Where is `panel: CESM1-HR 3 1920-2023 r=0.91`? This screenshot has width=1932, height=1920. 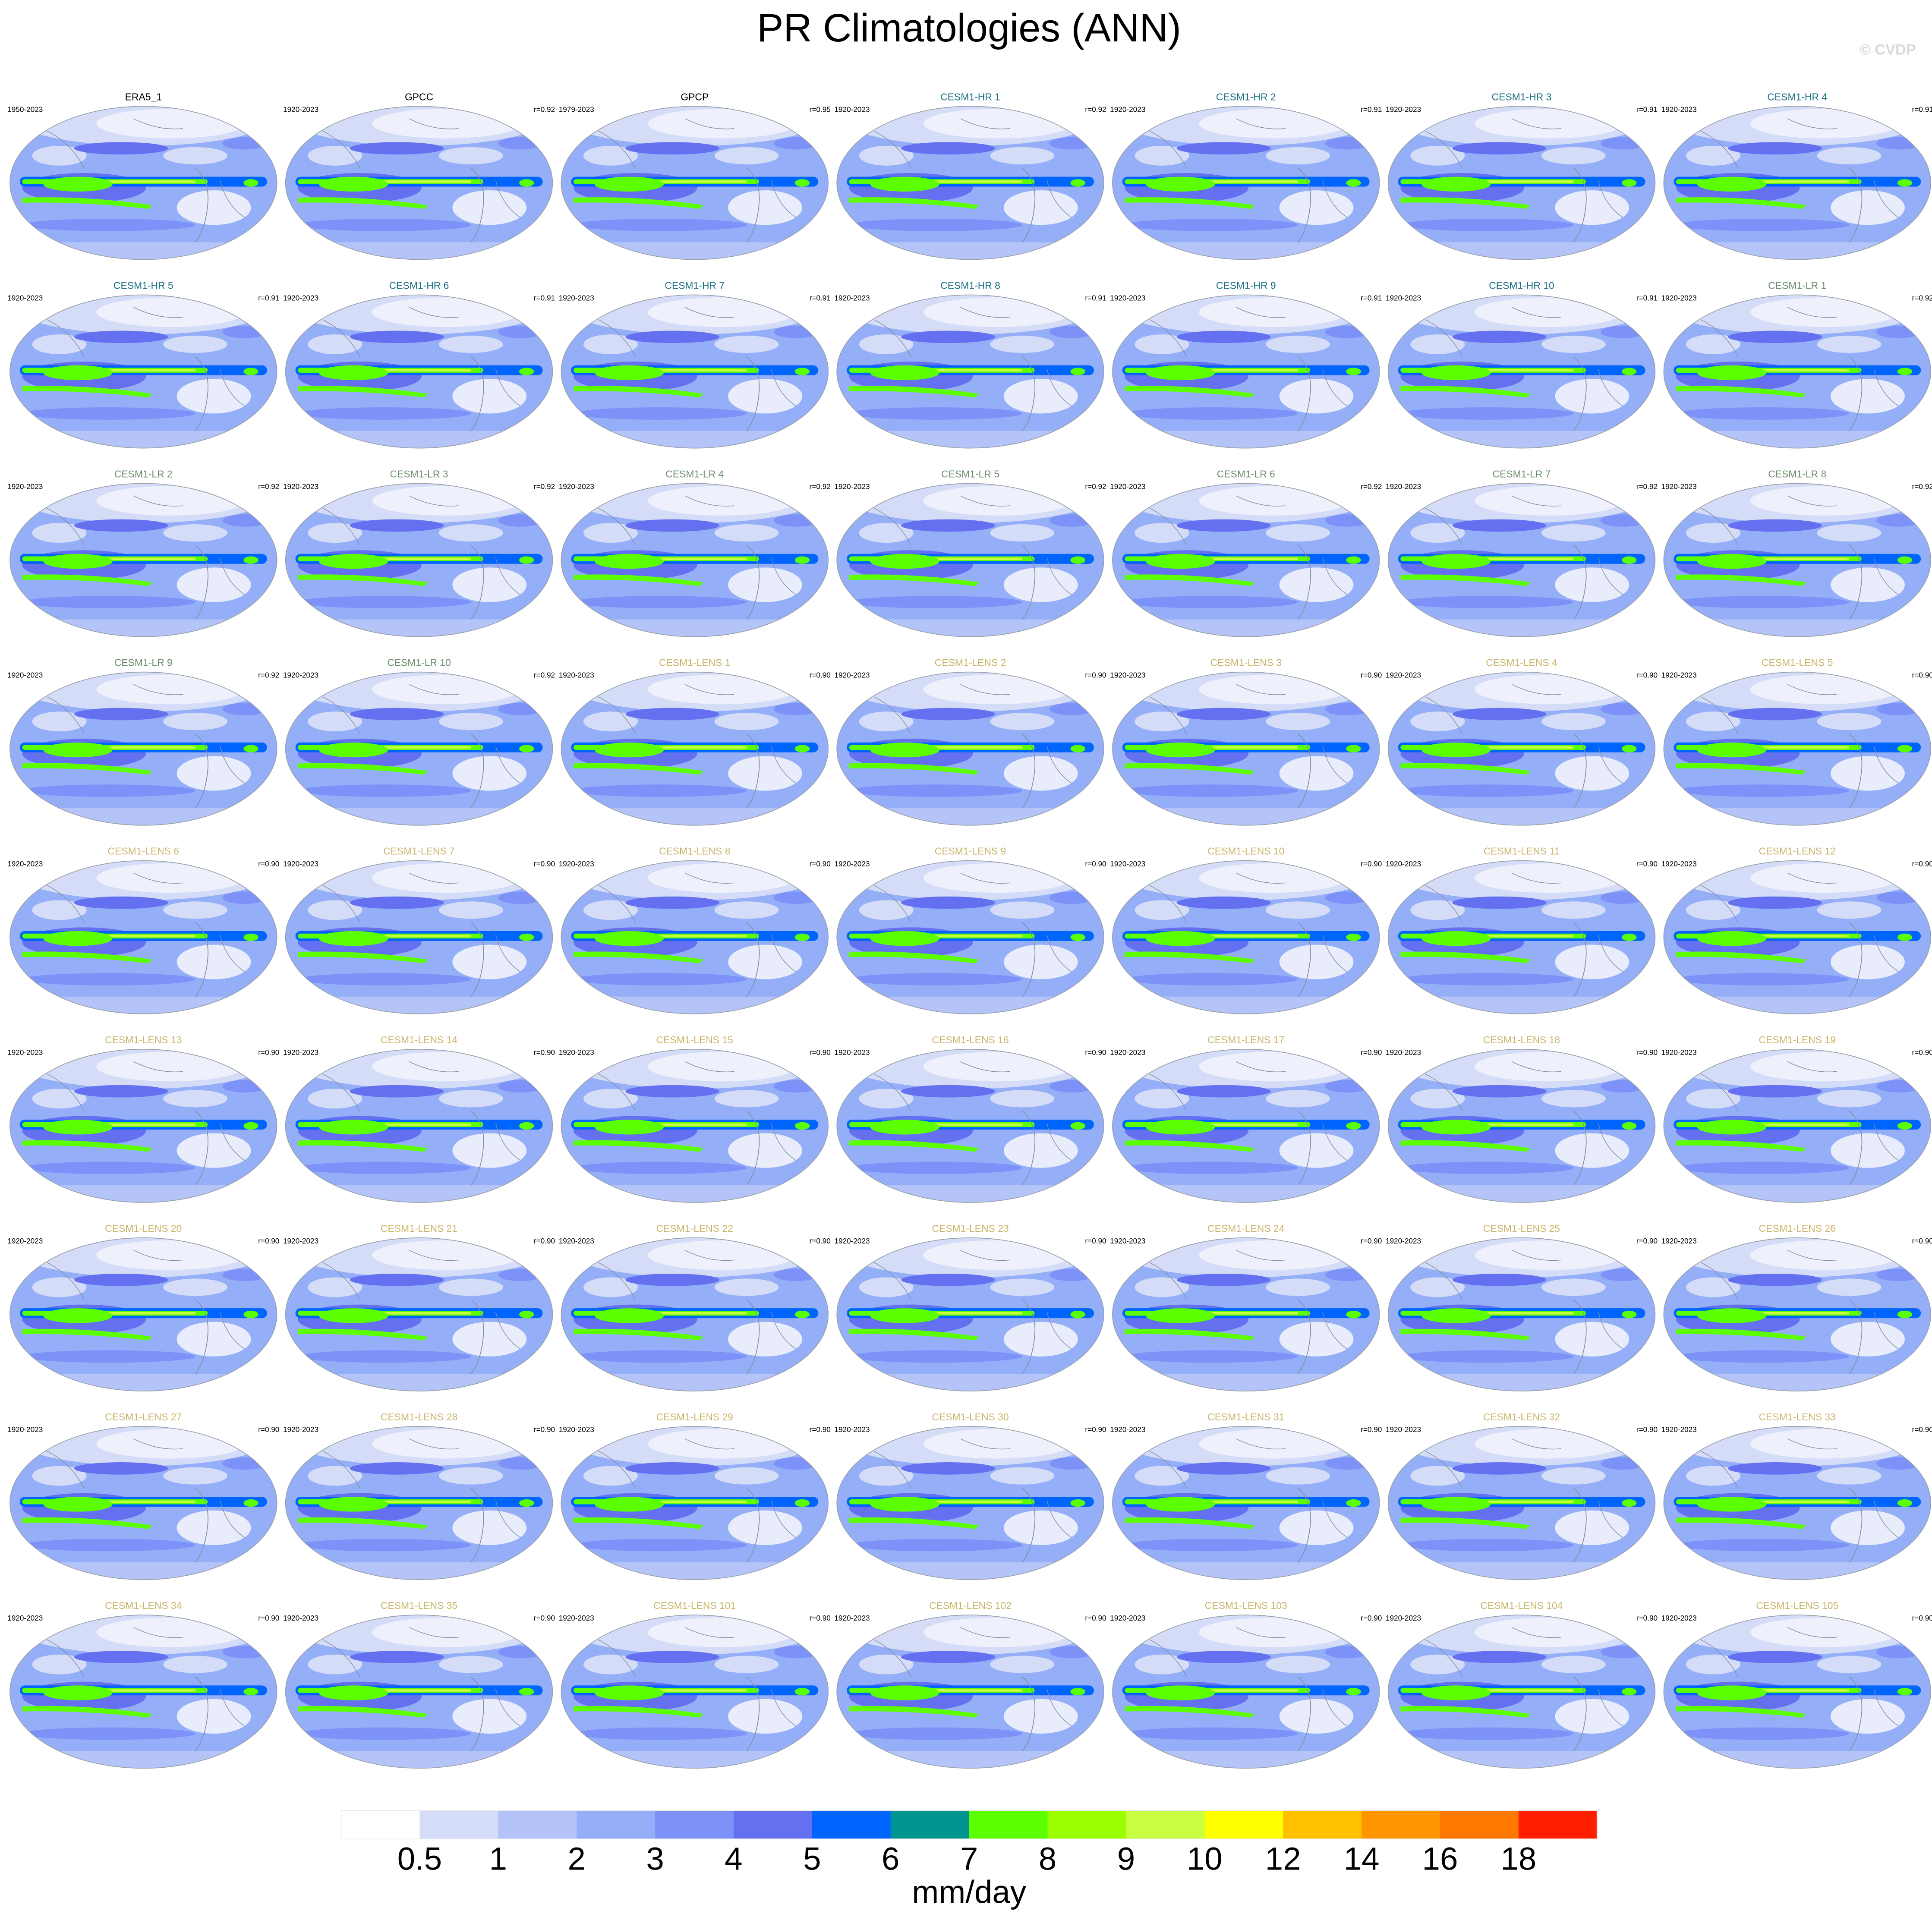 panel: CESM1-HR 3 1920-2023 r=0.91 is located at coordinates (1522, 171).